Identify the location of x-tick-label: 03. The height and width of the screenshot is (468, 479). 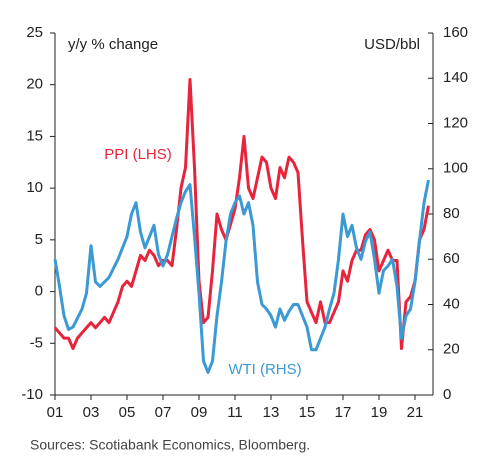
(91, 412).